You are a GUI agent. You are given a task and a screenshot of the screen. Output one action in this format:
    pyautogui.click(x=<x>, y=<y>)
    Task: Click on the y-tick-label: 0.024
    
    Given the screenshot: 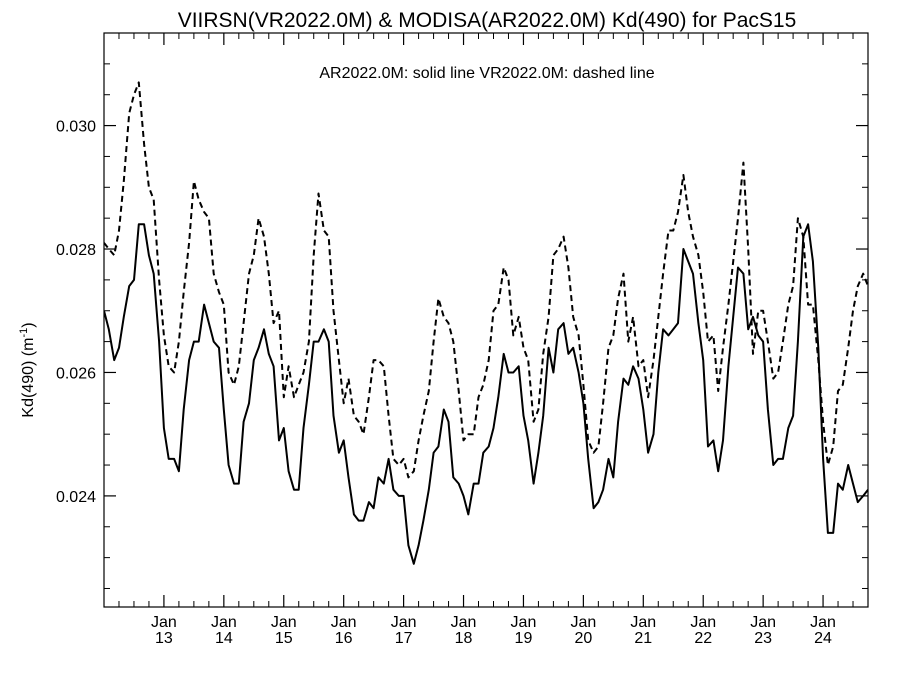 What is the action you would take?
    pyautogui.click(x=76, y=497)
    